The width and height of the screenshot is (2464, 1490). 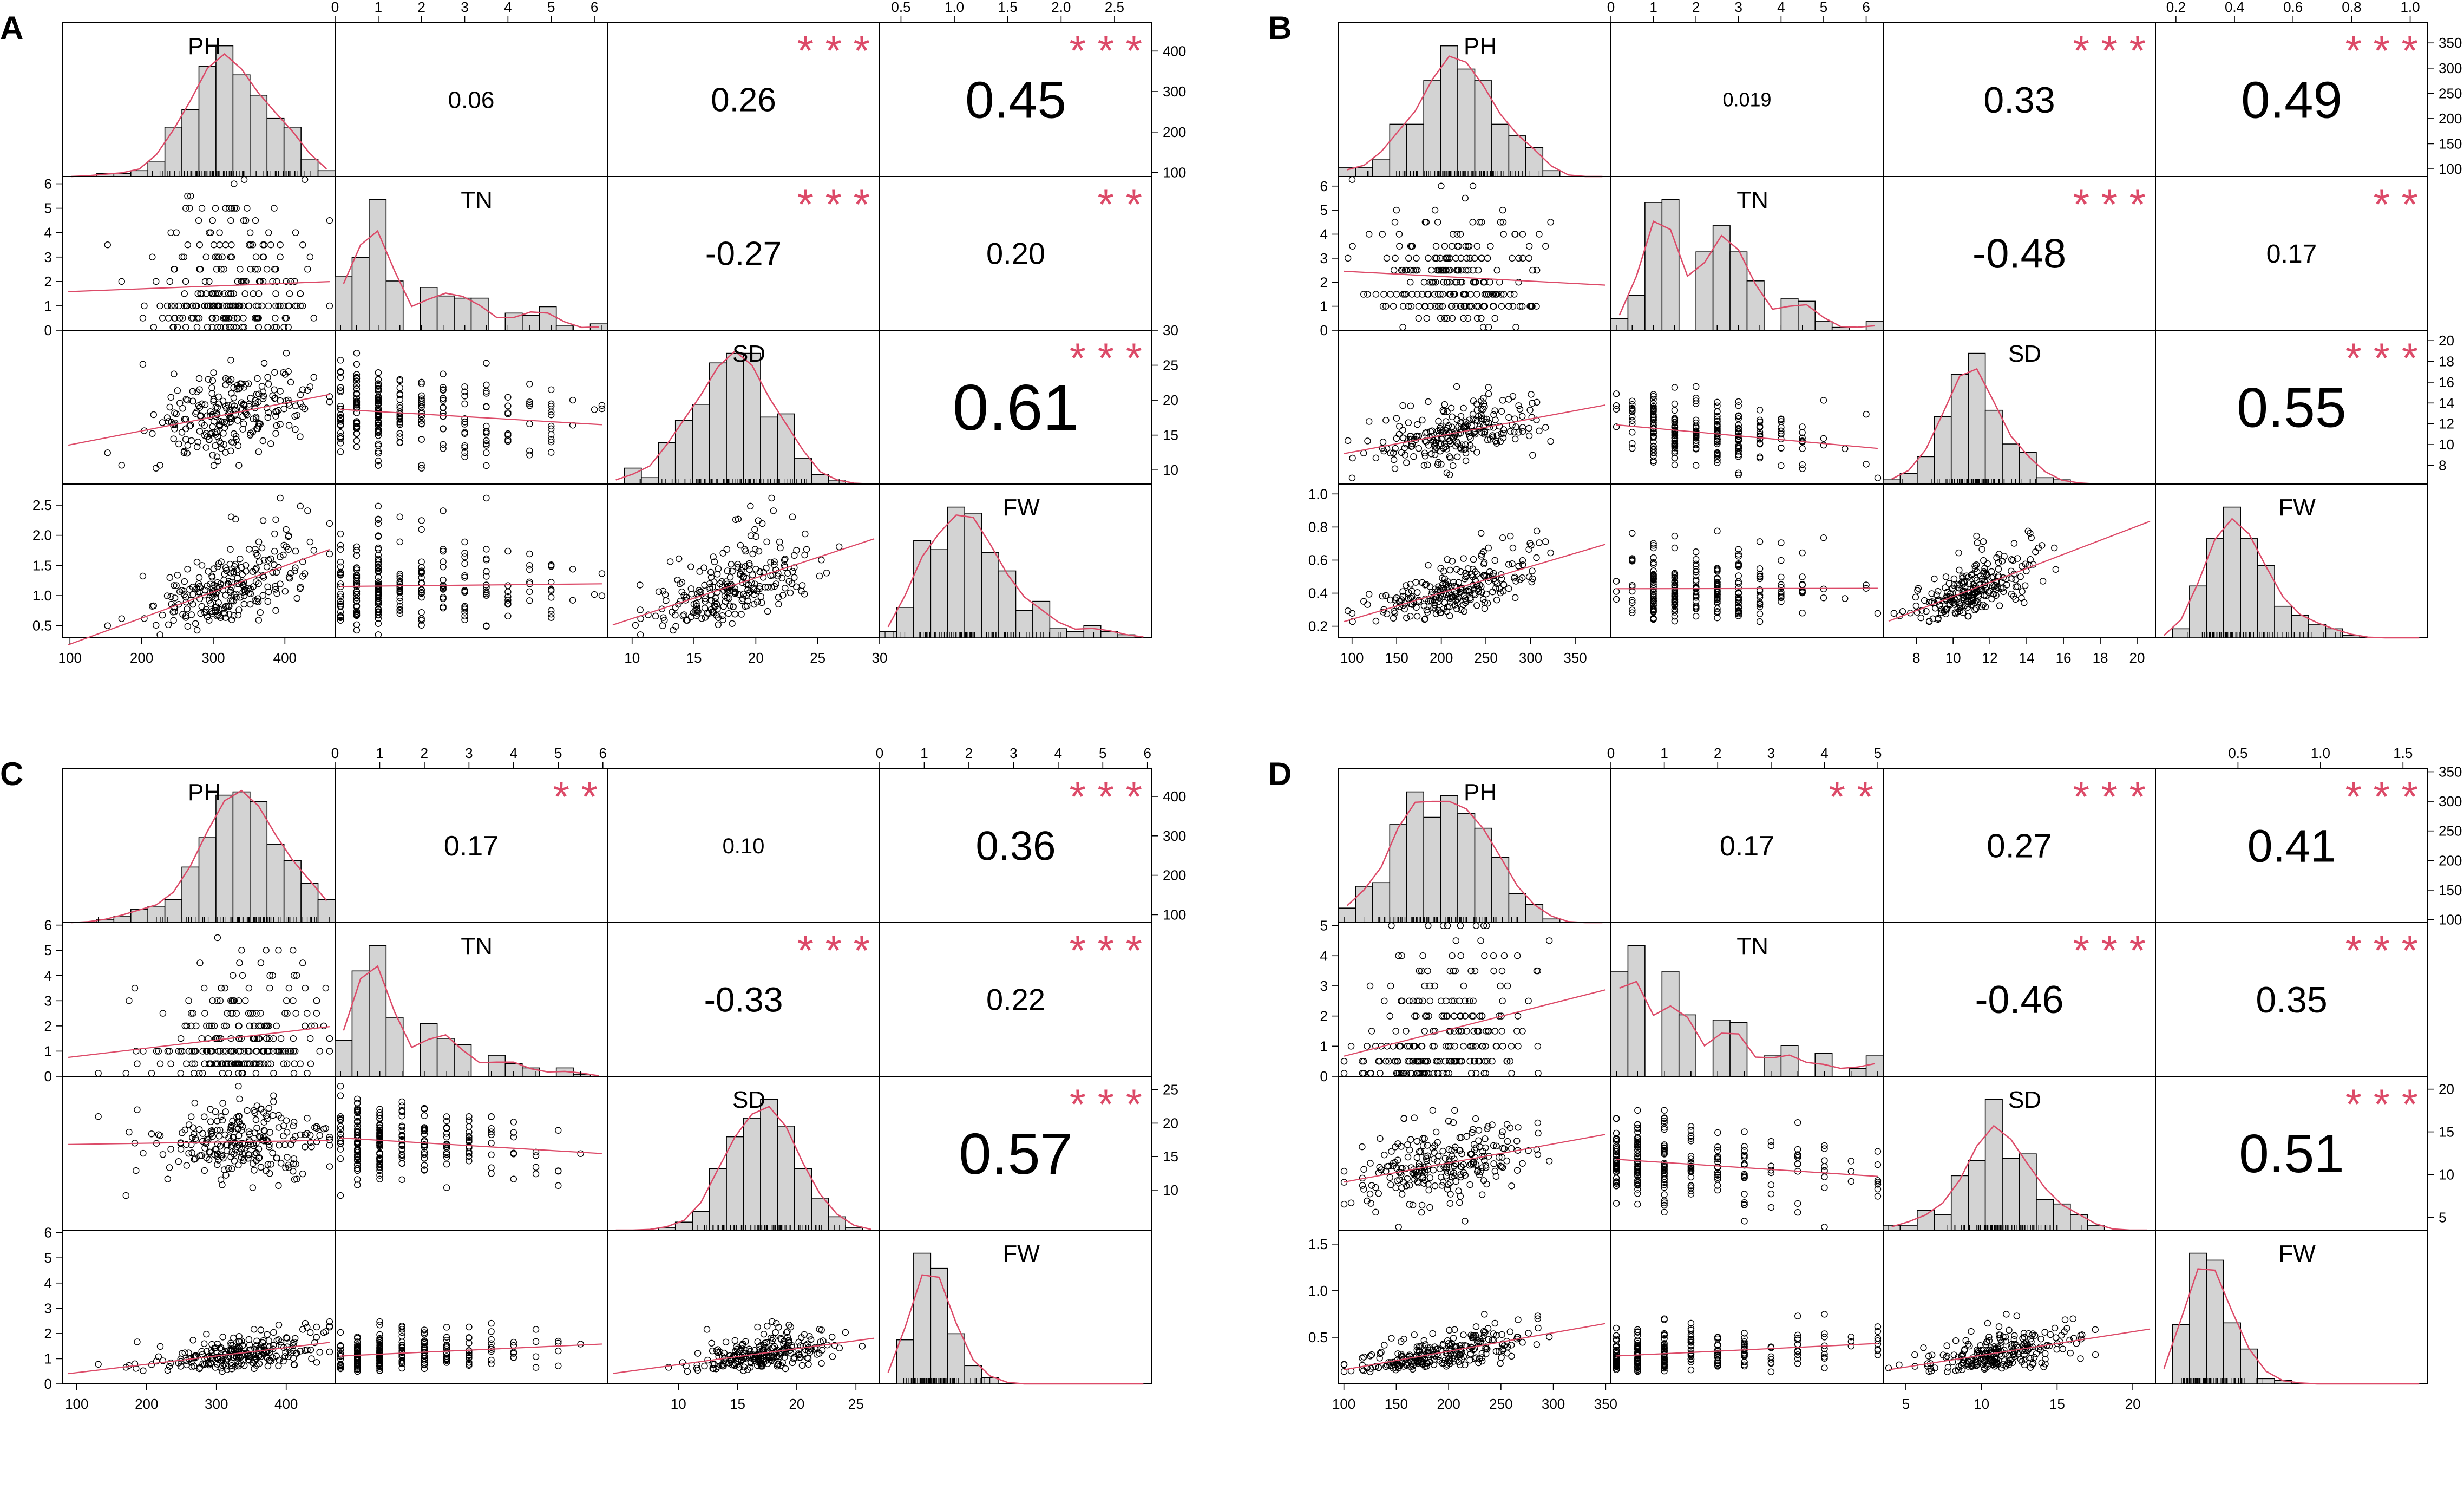 I want to click on cell-PH-PH: PH, so click(x=199, y=100).